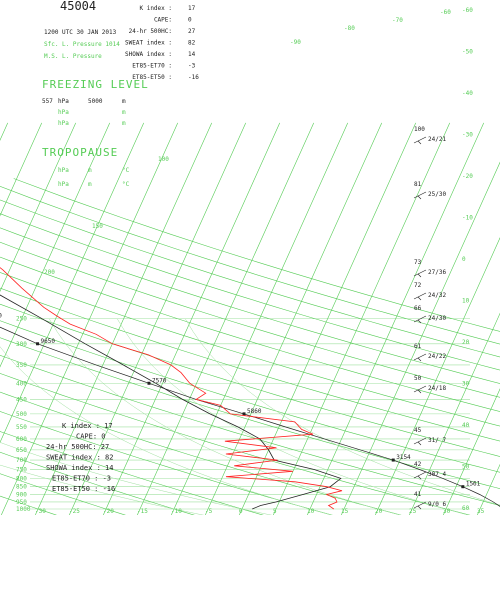  What do you see at coordinates (418, 494) in the screenshot?
I see `wind-level-label: 41` at bounding box center [418, 494].